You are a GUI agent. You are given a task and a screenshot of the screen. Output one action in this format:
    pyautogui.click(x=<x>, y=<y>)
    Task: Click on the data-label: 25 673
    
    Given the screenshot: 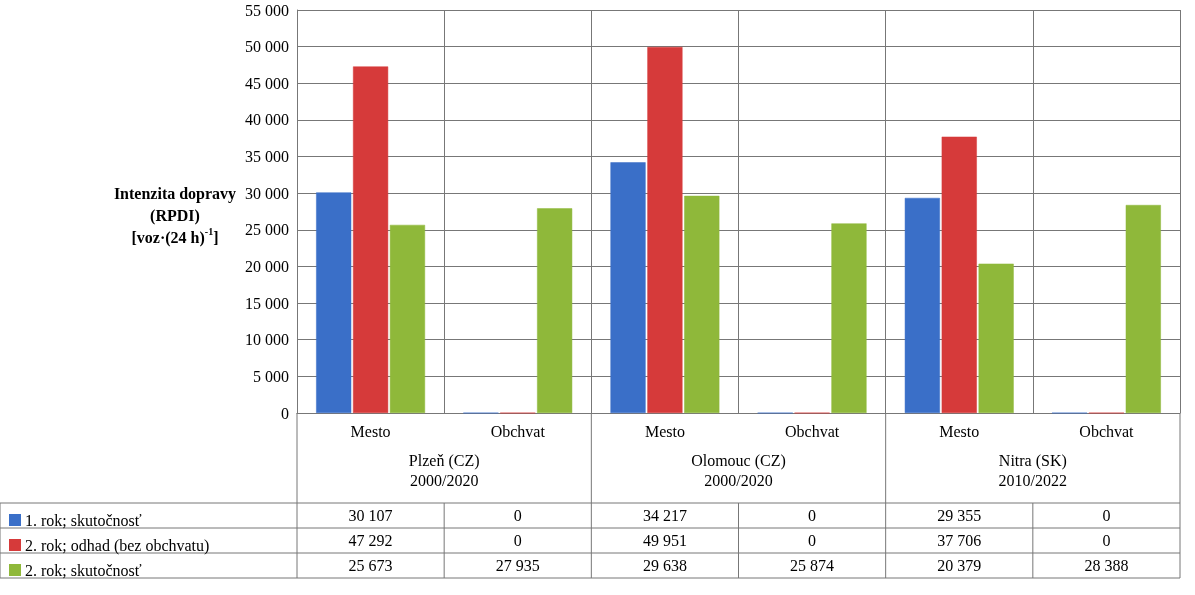 What is the action you would take?
    pyautogui.click(x=370, y=565)
    